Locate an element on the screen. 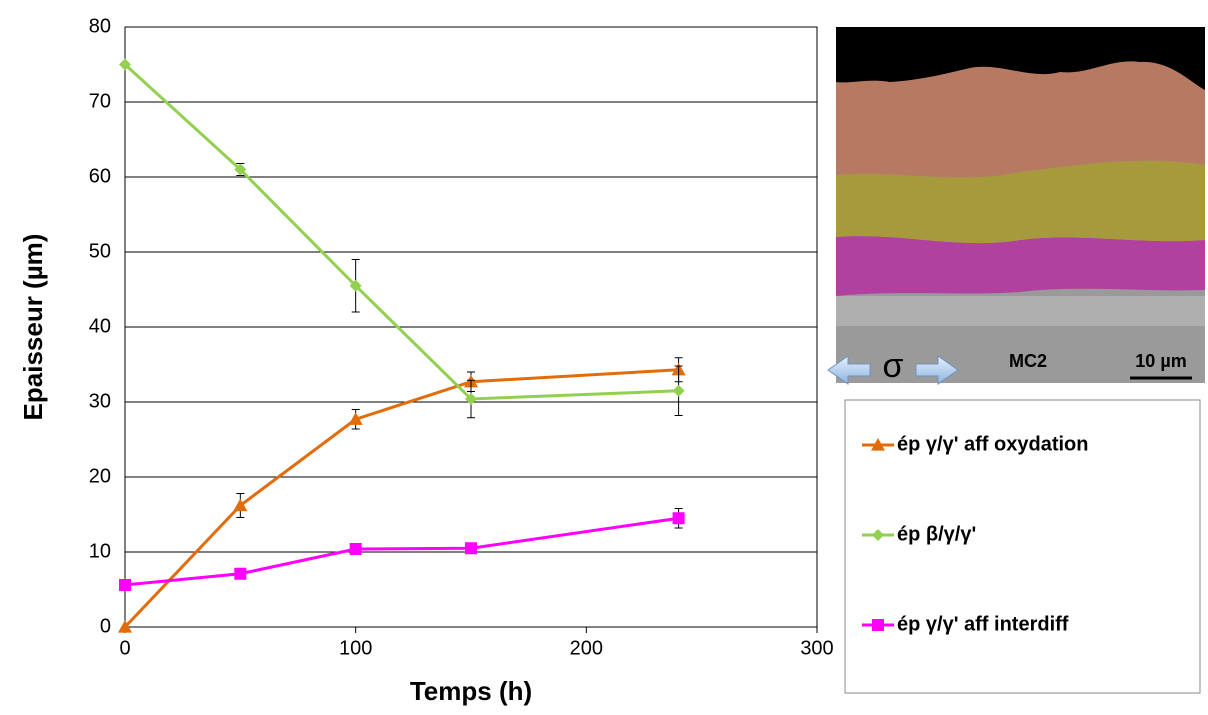 The height and width of the screenshot is (715, 1208). y-tick-label: 30 is located at coordinates (100, 401).